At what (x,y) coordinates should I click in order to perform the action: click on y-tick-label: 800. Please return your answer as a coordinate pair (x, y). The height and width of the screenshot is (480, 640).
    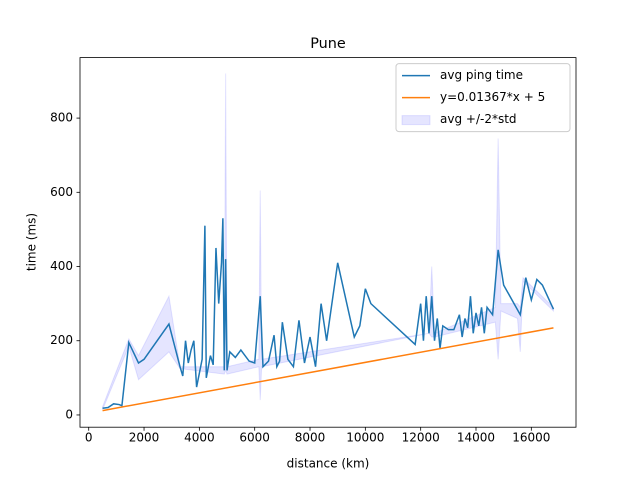
    Looking at the image, I should click on (61, 118).